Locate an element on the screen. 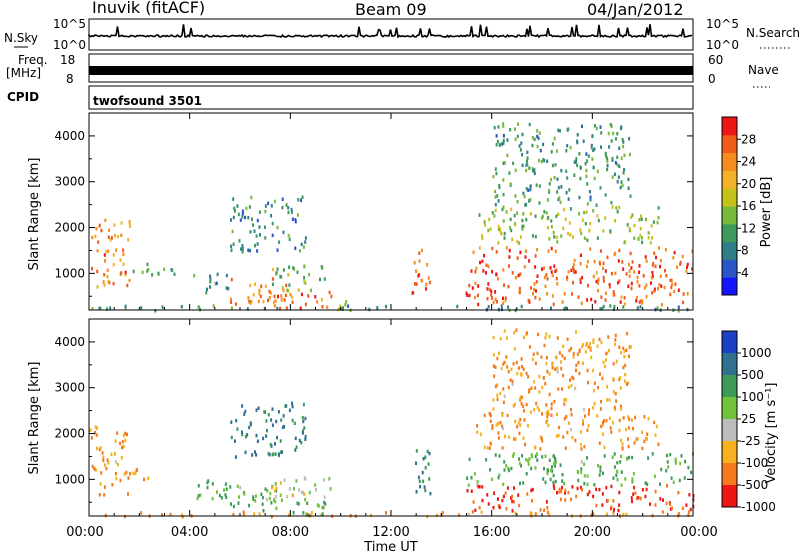 This screenshot has height=554, width=800. colorbar-tick-label: 25 is located at coordinates (748, 419).